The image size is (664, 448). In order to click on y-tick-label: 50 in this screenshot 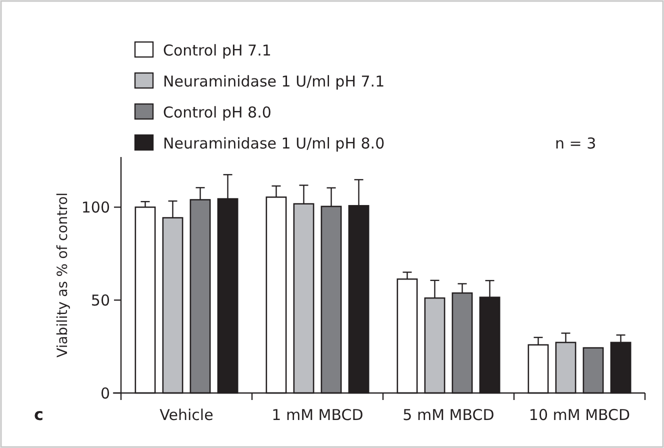, I will do `click(100, 300)`.